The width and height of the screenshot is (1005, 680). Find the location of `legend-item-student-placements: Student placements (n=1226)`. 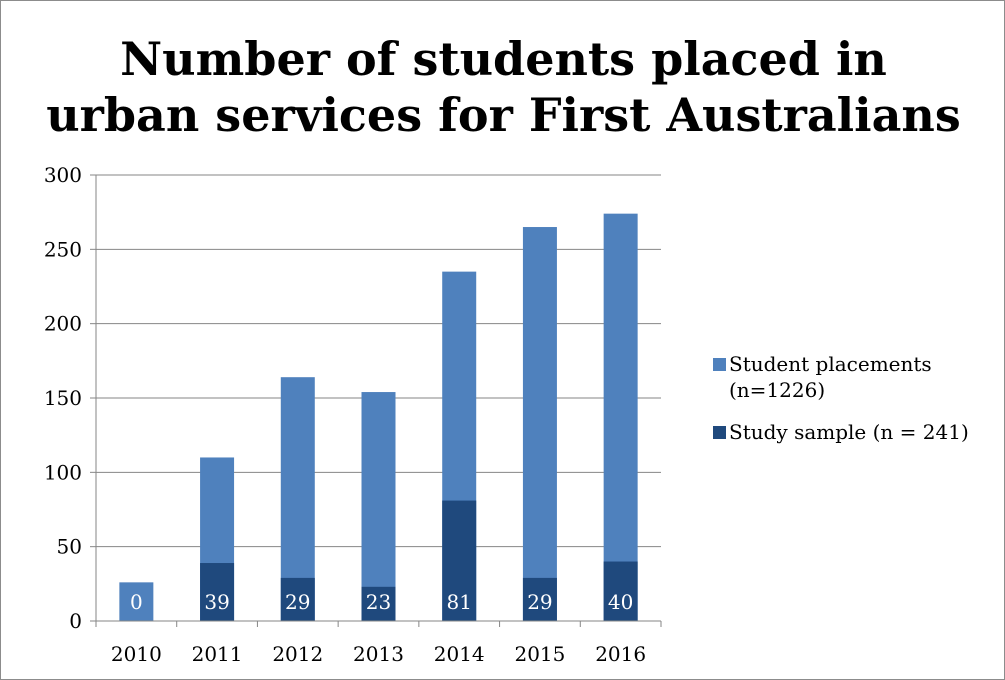

legend-item-student-placements: Student placements (n=1226) is located at coordinates (858, 377).